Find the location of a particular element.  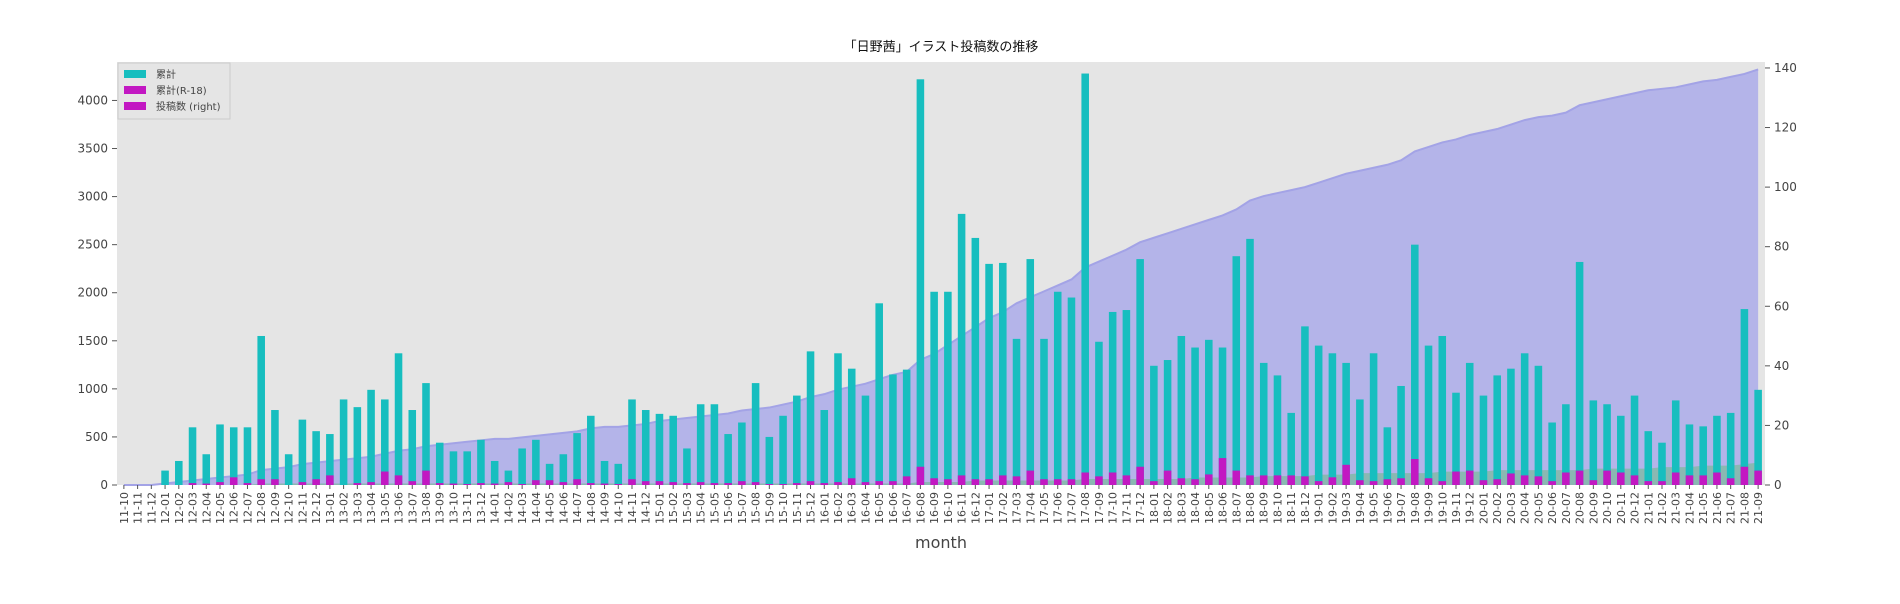

xtick-label: 13-06 is located at coordinates (399, 508).